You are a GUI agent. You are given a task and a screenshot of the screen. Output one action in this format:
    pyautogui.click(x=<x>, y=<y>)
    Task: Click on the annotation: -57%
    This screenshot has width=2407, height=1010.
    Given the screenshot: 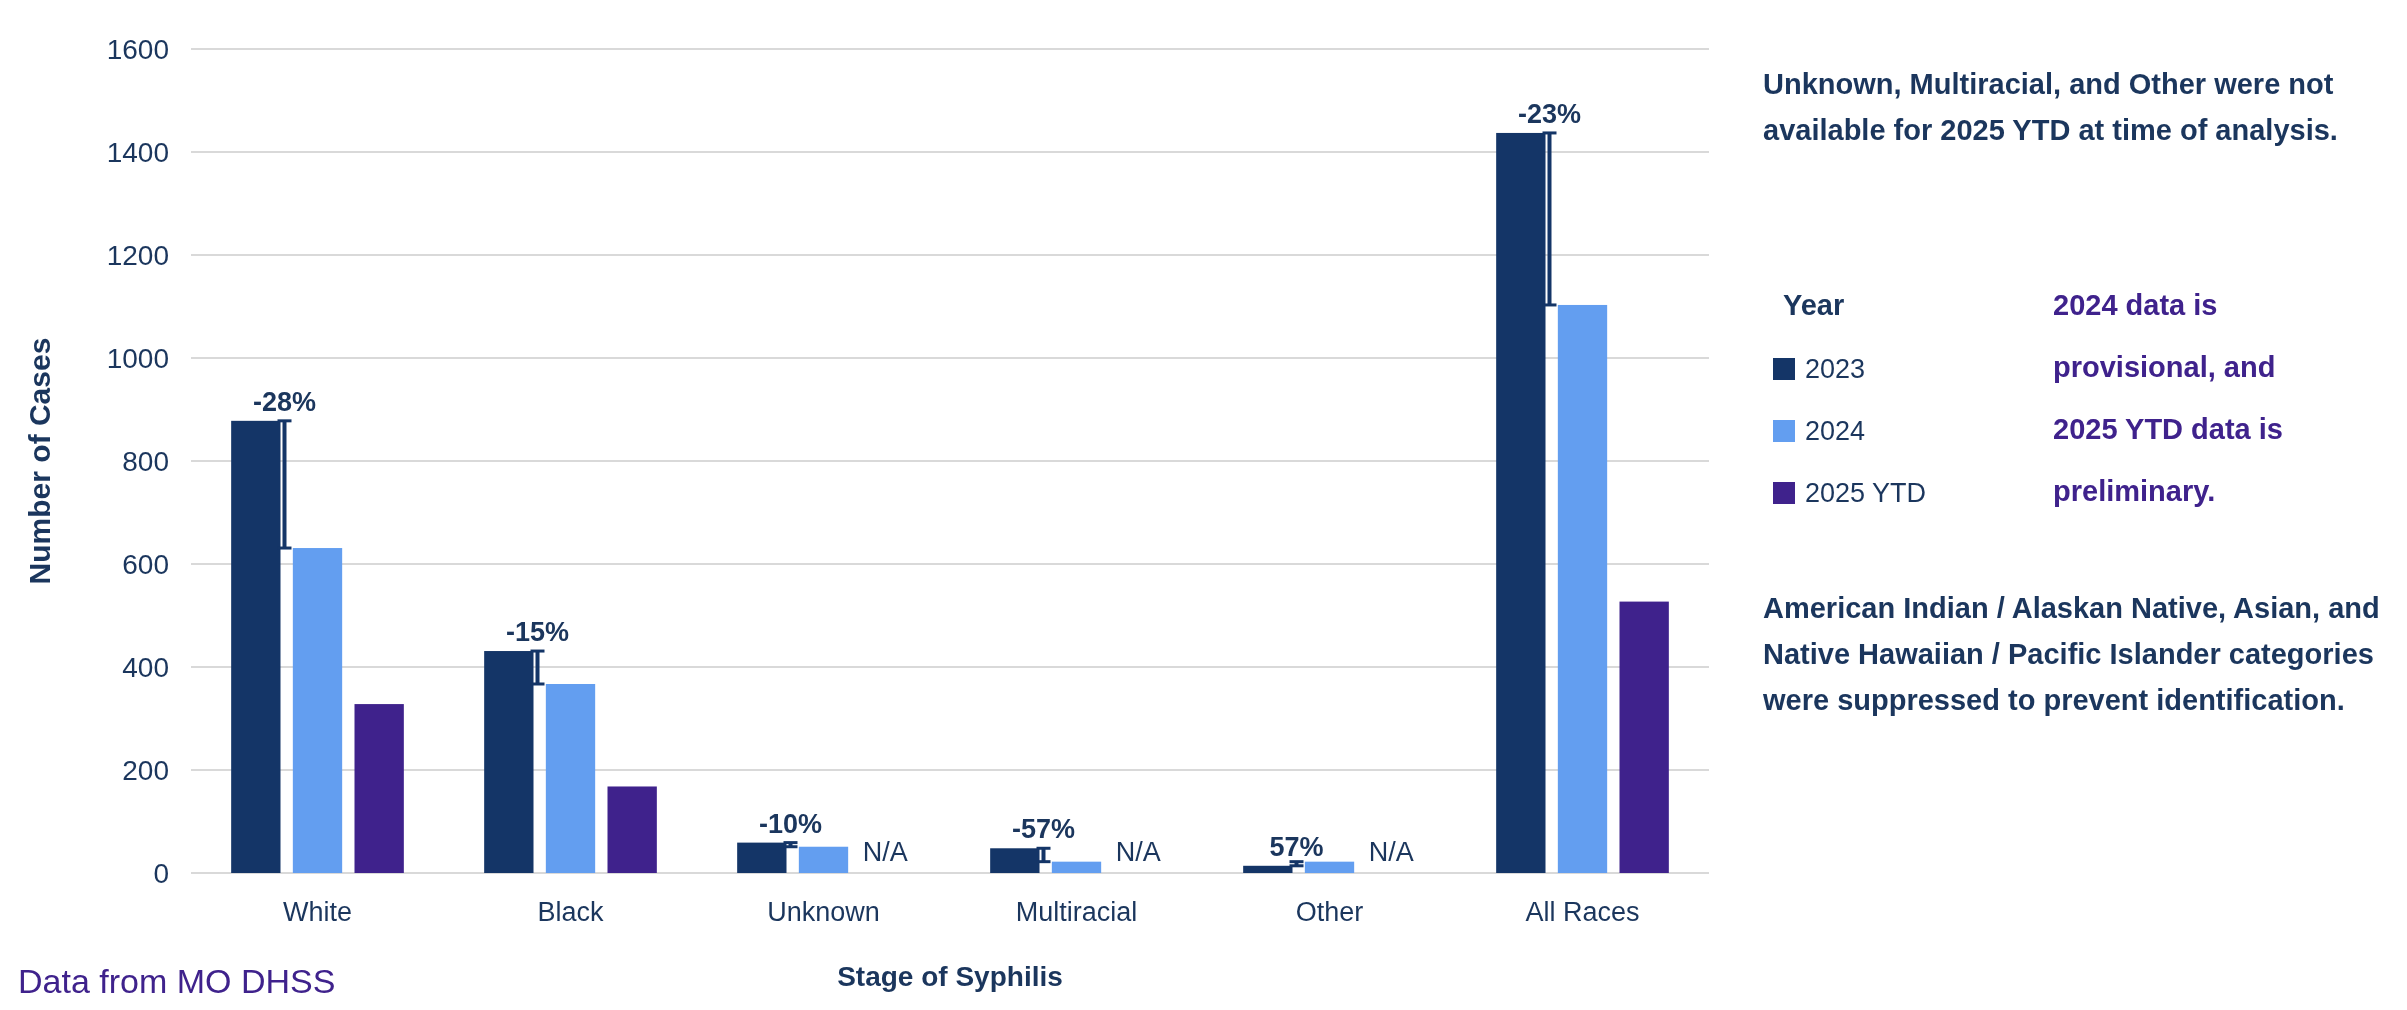 What is the action you would take?
    pyautogui.click(x=1043, y=829)
    